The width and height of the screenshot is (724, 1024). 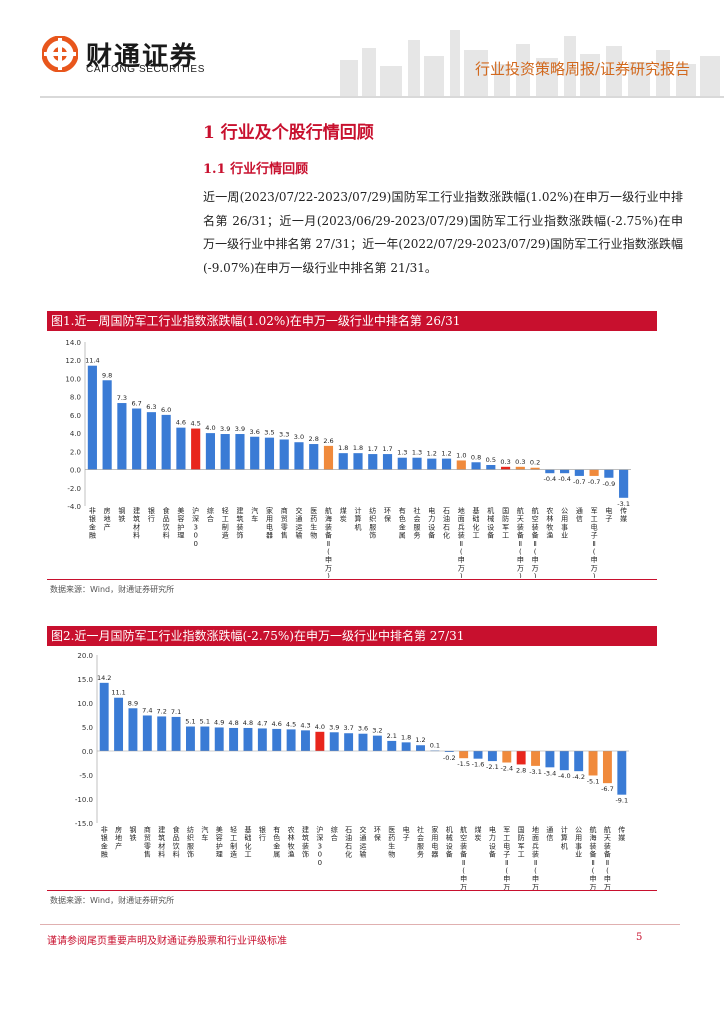 I want to click on data-label-25: 1.0, so click(x=461, y=455).